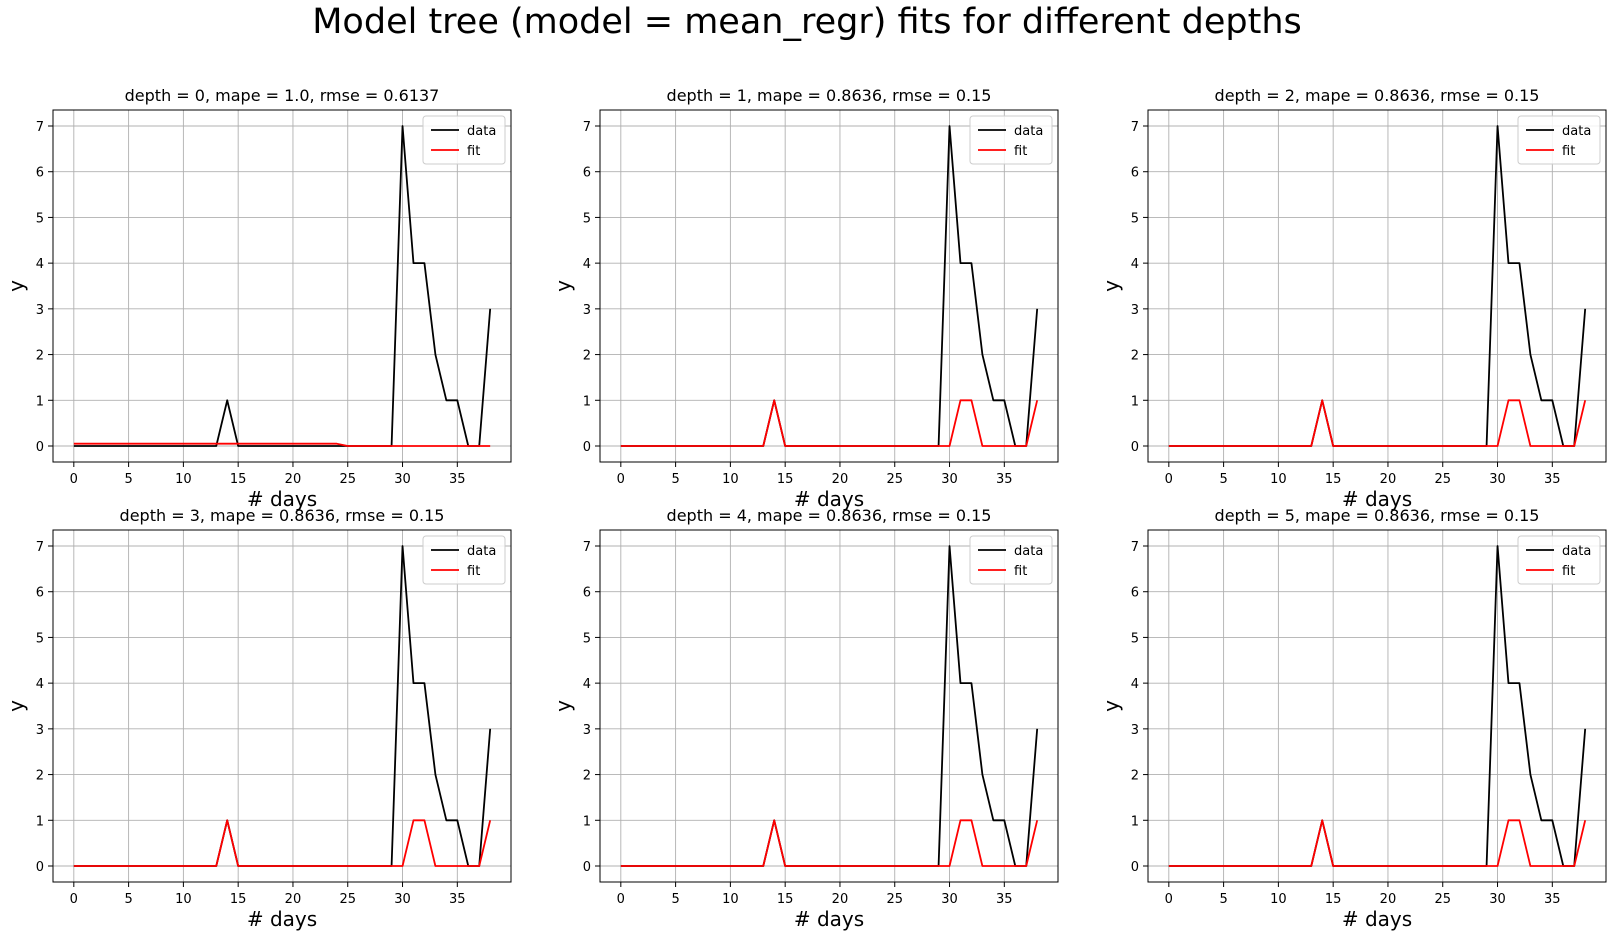 This screenshot has width=1614, height=939. Describe the element at coordinates (282, 515) in the screenshot. I see `subplot-title: depth = 3, mape = 0.8636, rmse = 0.15` at that location.